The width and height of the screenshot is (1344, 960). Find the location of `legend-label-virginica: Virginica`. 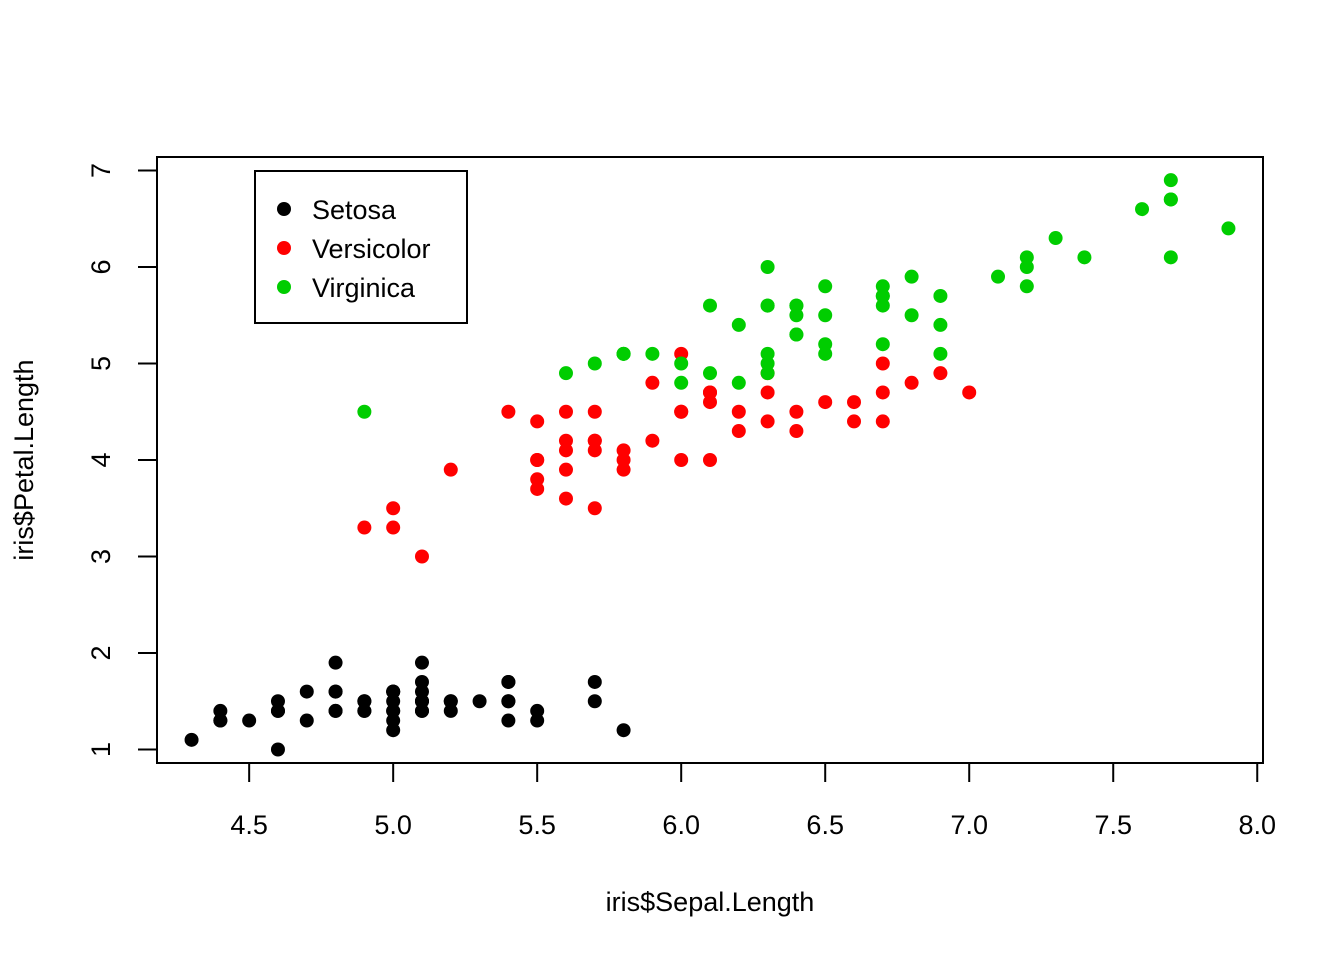

legend-label-virginica: Virginica is located at coordinates (364, 288).